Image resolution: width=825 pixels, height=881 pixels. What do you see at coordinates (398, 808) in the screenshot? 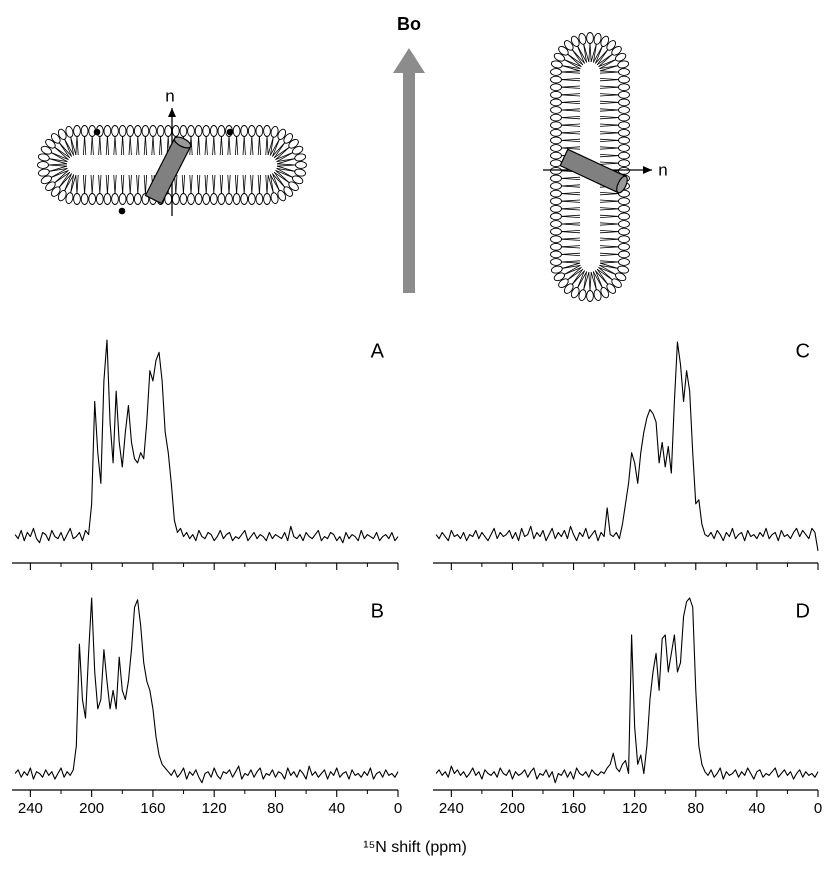
I see `x-tick-label: 0` at bounding box center [398, 808].